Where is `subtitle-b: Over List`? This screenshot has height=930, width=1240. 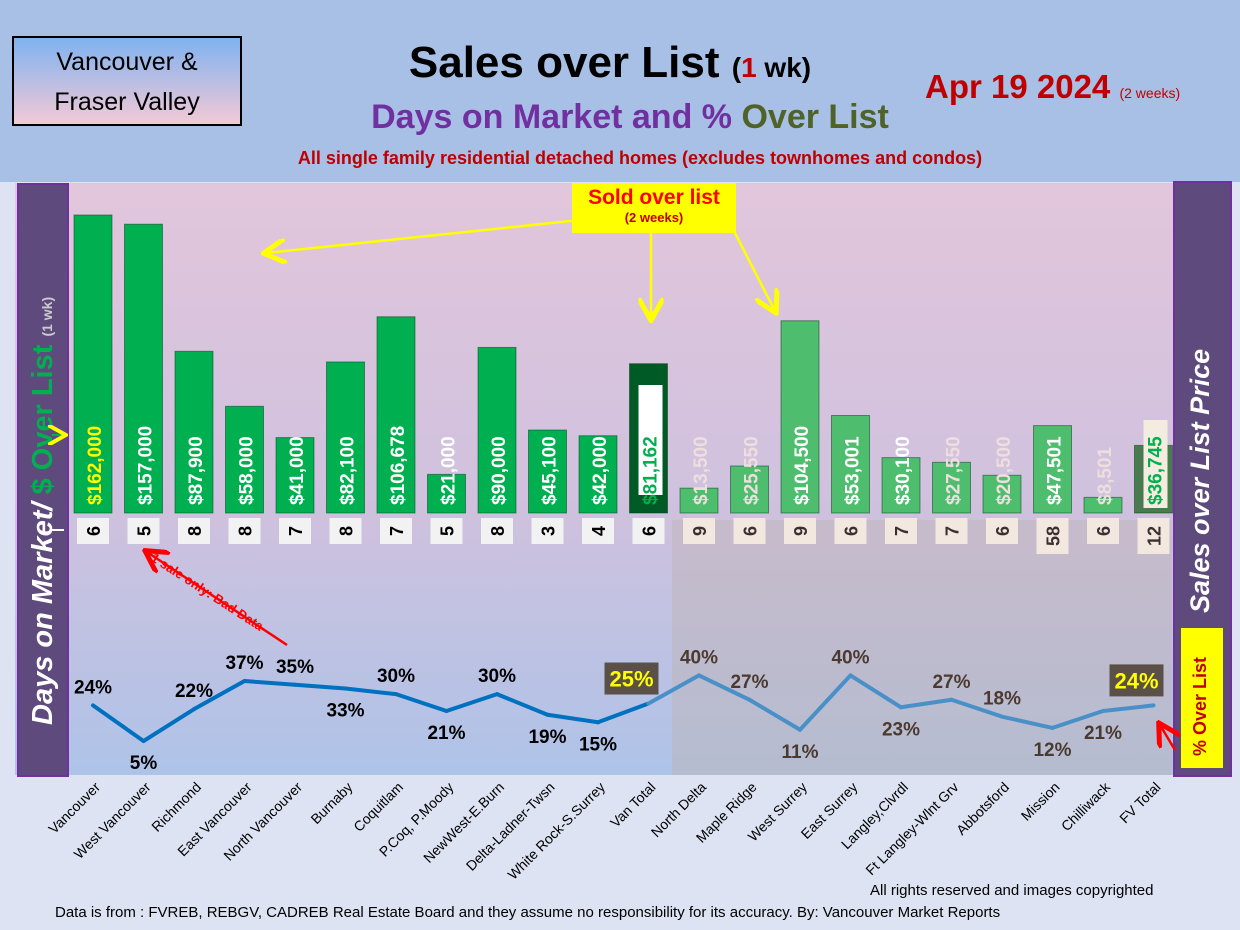
subtitle-b: Over List is located at coordinates (815, 117).